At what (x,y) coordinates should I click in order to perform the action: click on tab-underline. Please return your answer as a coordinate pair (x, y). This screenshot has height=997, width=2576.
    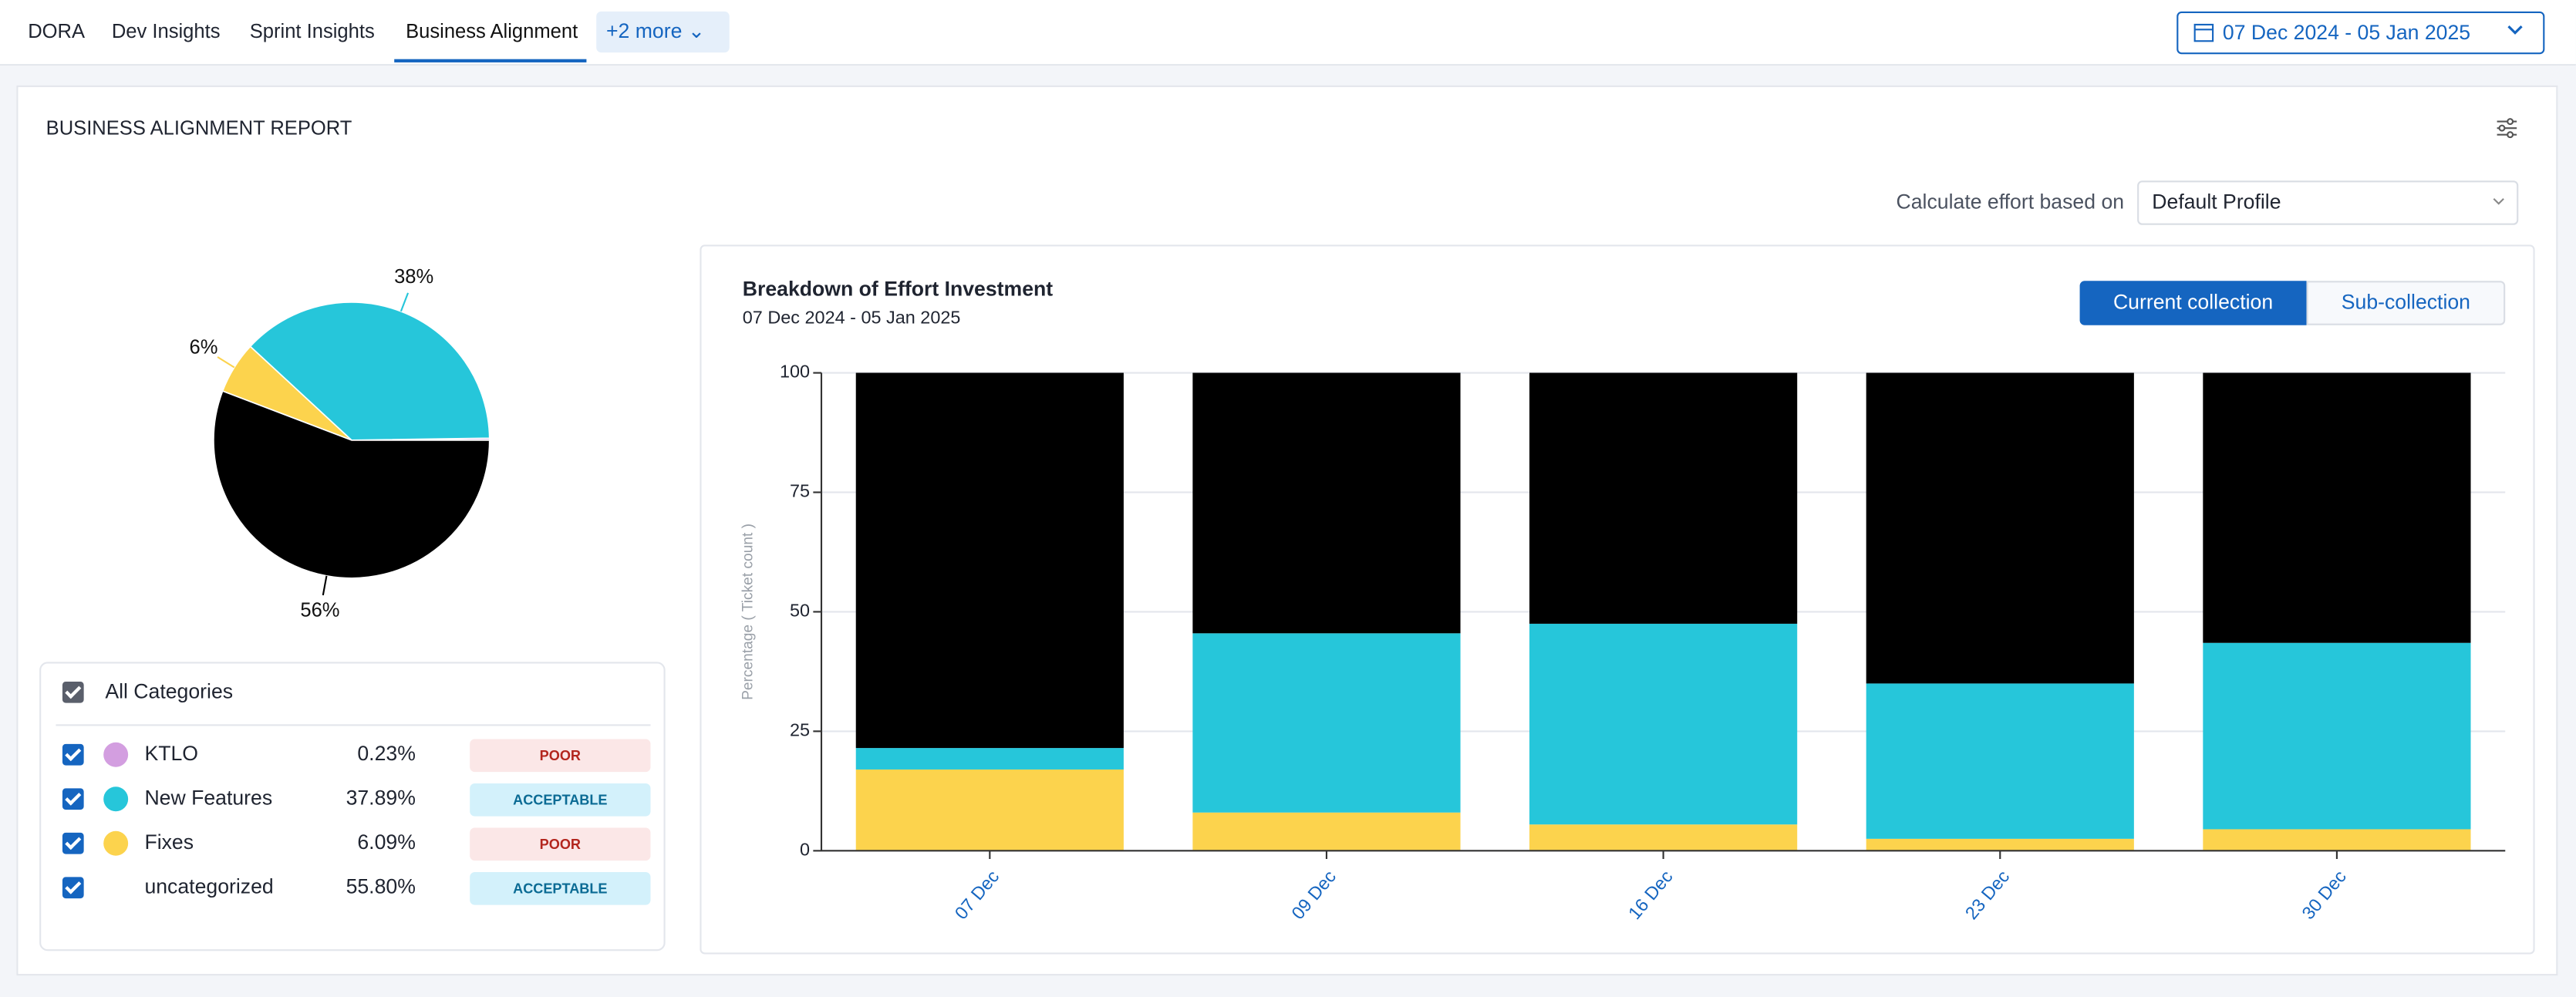
    Looking at the image, I should click on (490, 61).